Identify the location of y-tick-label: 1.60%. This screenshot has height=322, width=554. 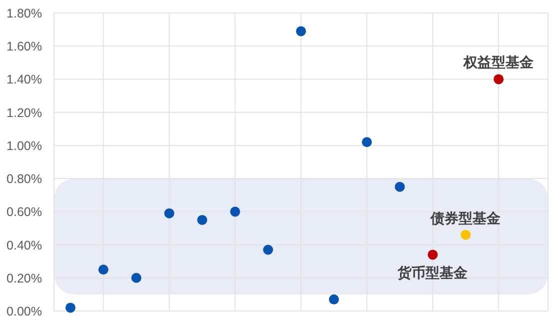
(24, 47).